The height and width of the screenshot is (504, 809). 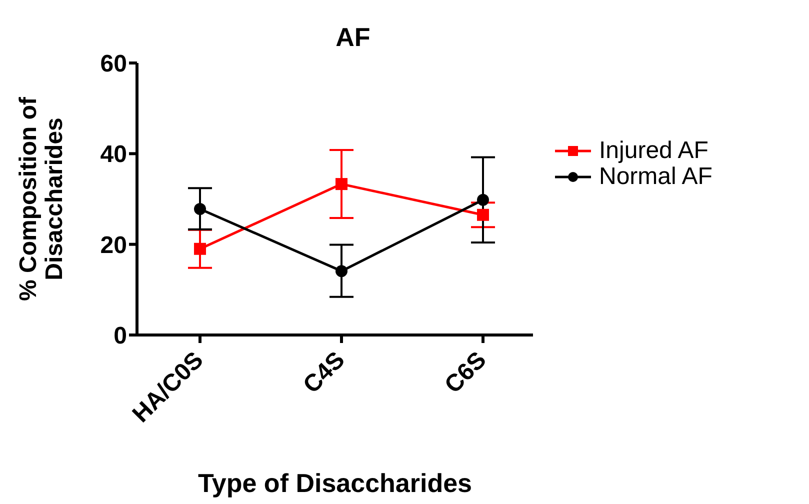 What do you see at coordinates (655, 177) in the screenshot?
I see `legend-label: Normal AF` at bounding box center [655, 177].